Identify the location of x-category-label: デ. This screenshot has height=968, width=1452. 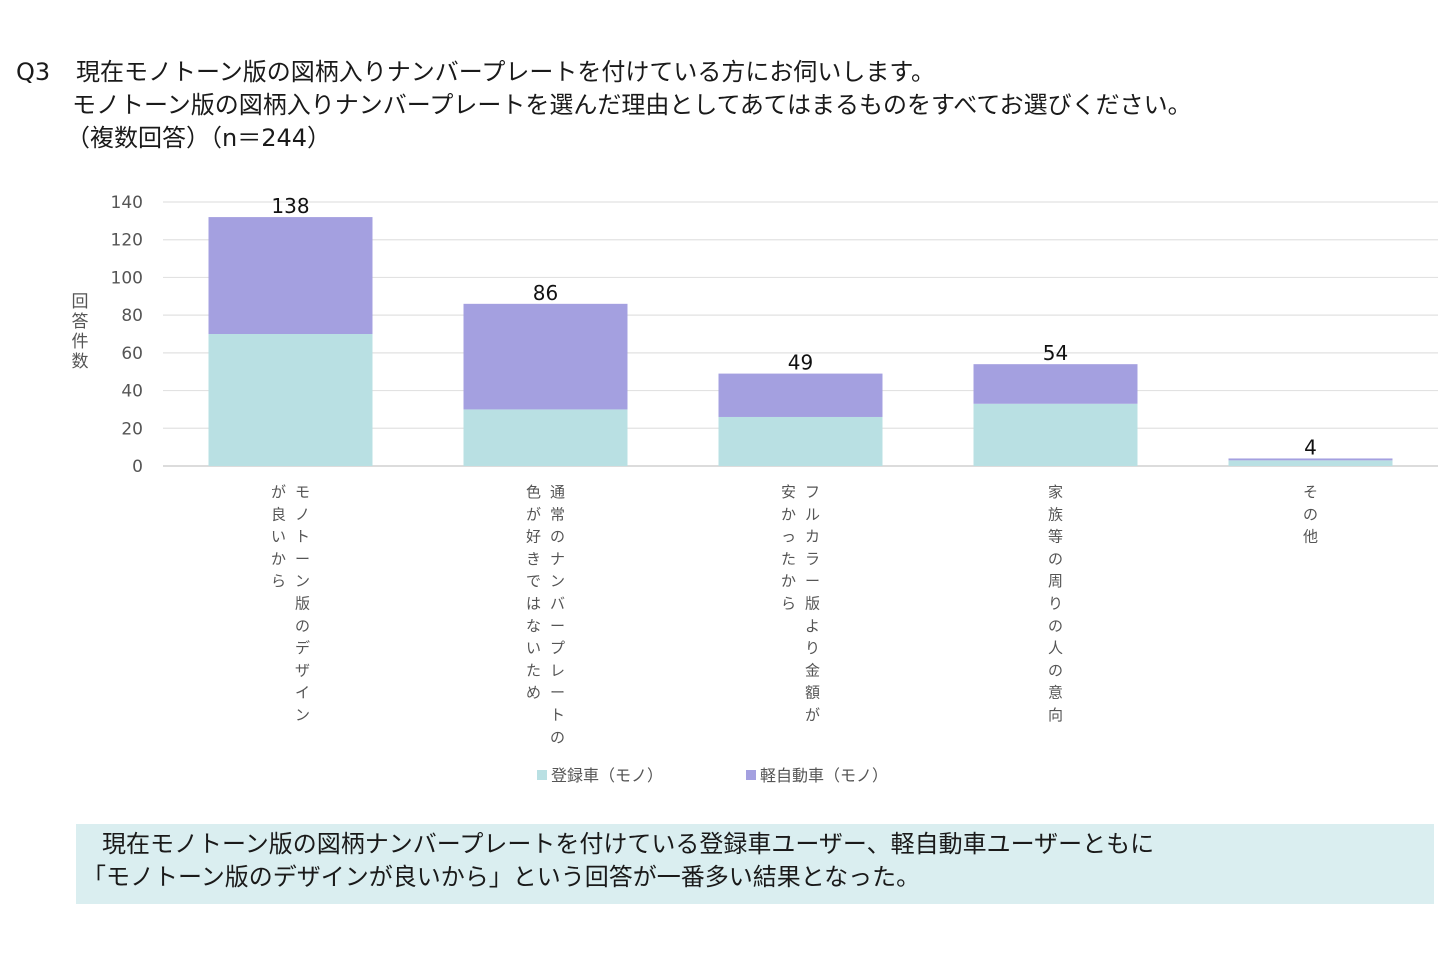
(302, 648).